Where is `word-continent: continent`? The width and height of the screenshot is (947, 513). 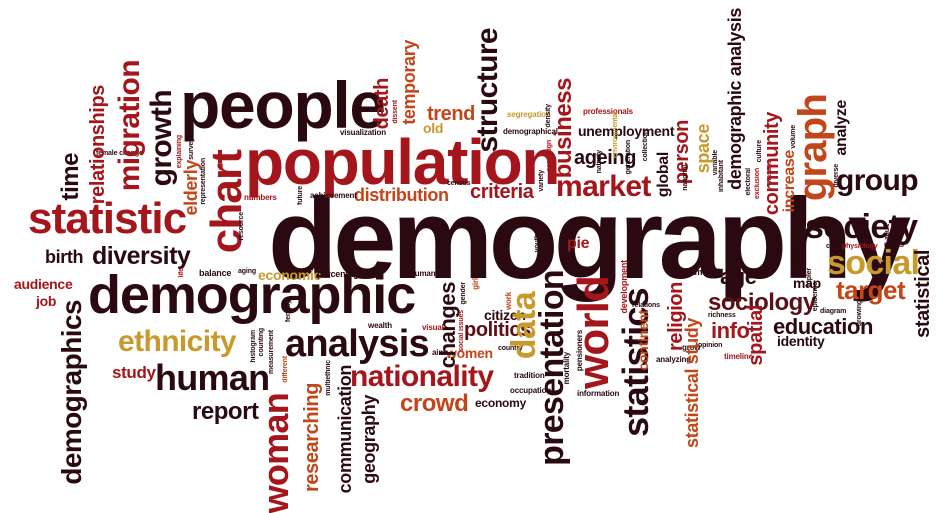
word-continent: continent is located at coordinates (643, 340).